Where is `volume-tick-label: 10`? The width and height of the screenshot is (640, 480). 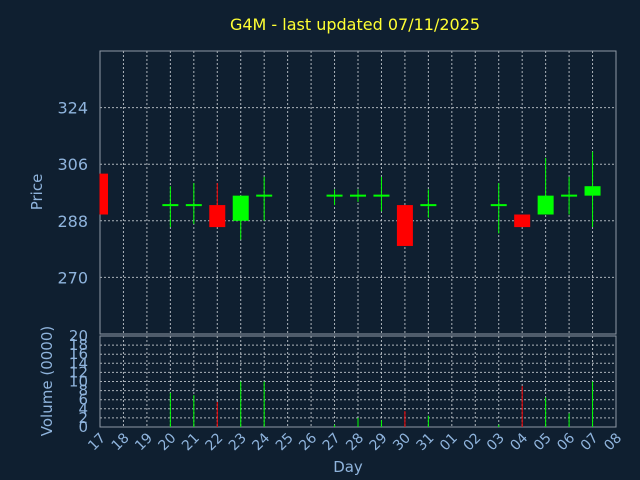
volume-tick-label: 10 is located at coordinates (78, 382).